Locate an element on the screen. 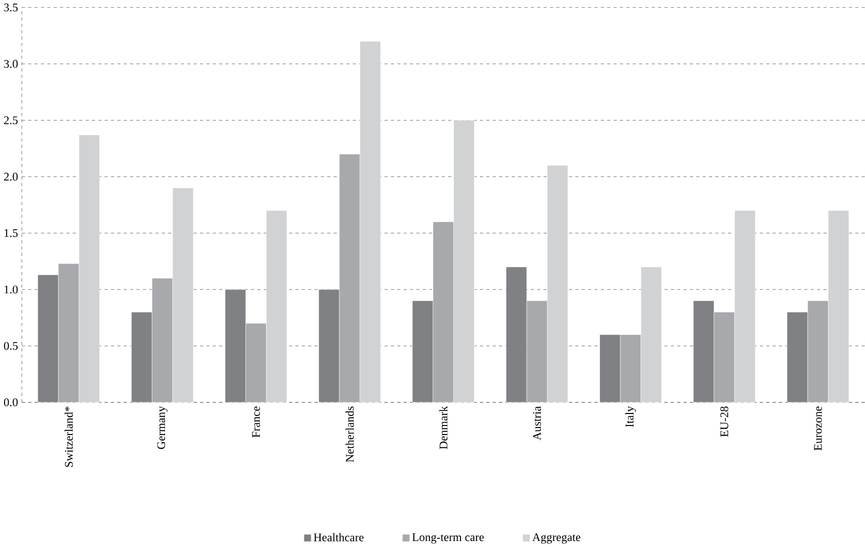 The width and height of the screenshot is (865, 547). y-tick-label: 1.0 is located at coordinates (11, 290).